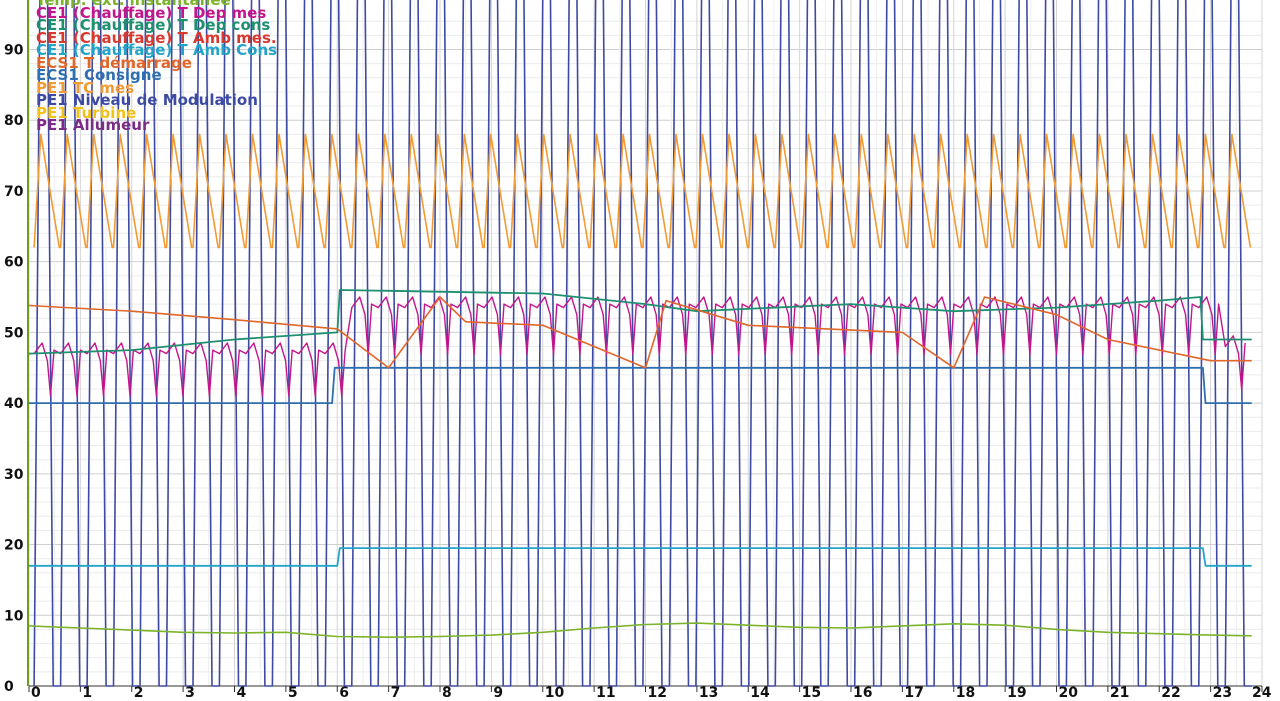 This screenshot has height=701, width=1280. What do you see at coordinates (85, 87) in the screenshot?
I see `legend-entry: PE1 TC mes` at bounding box center [85, 87].